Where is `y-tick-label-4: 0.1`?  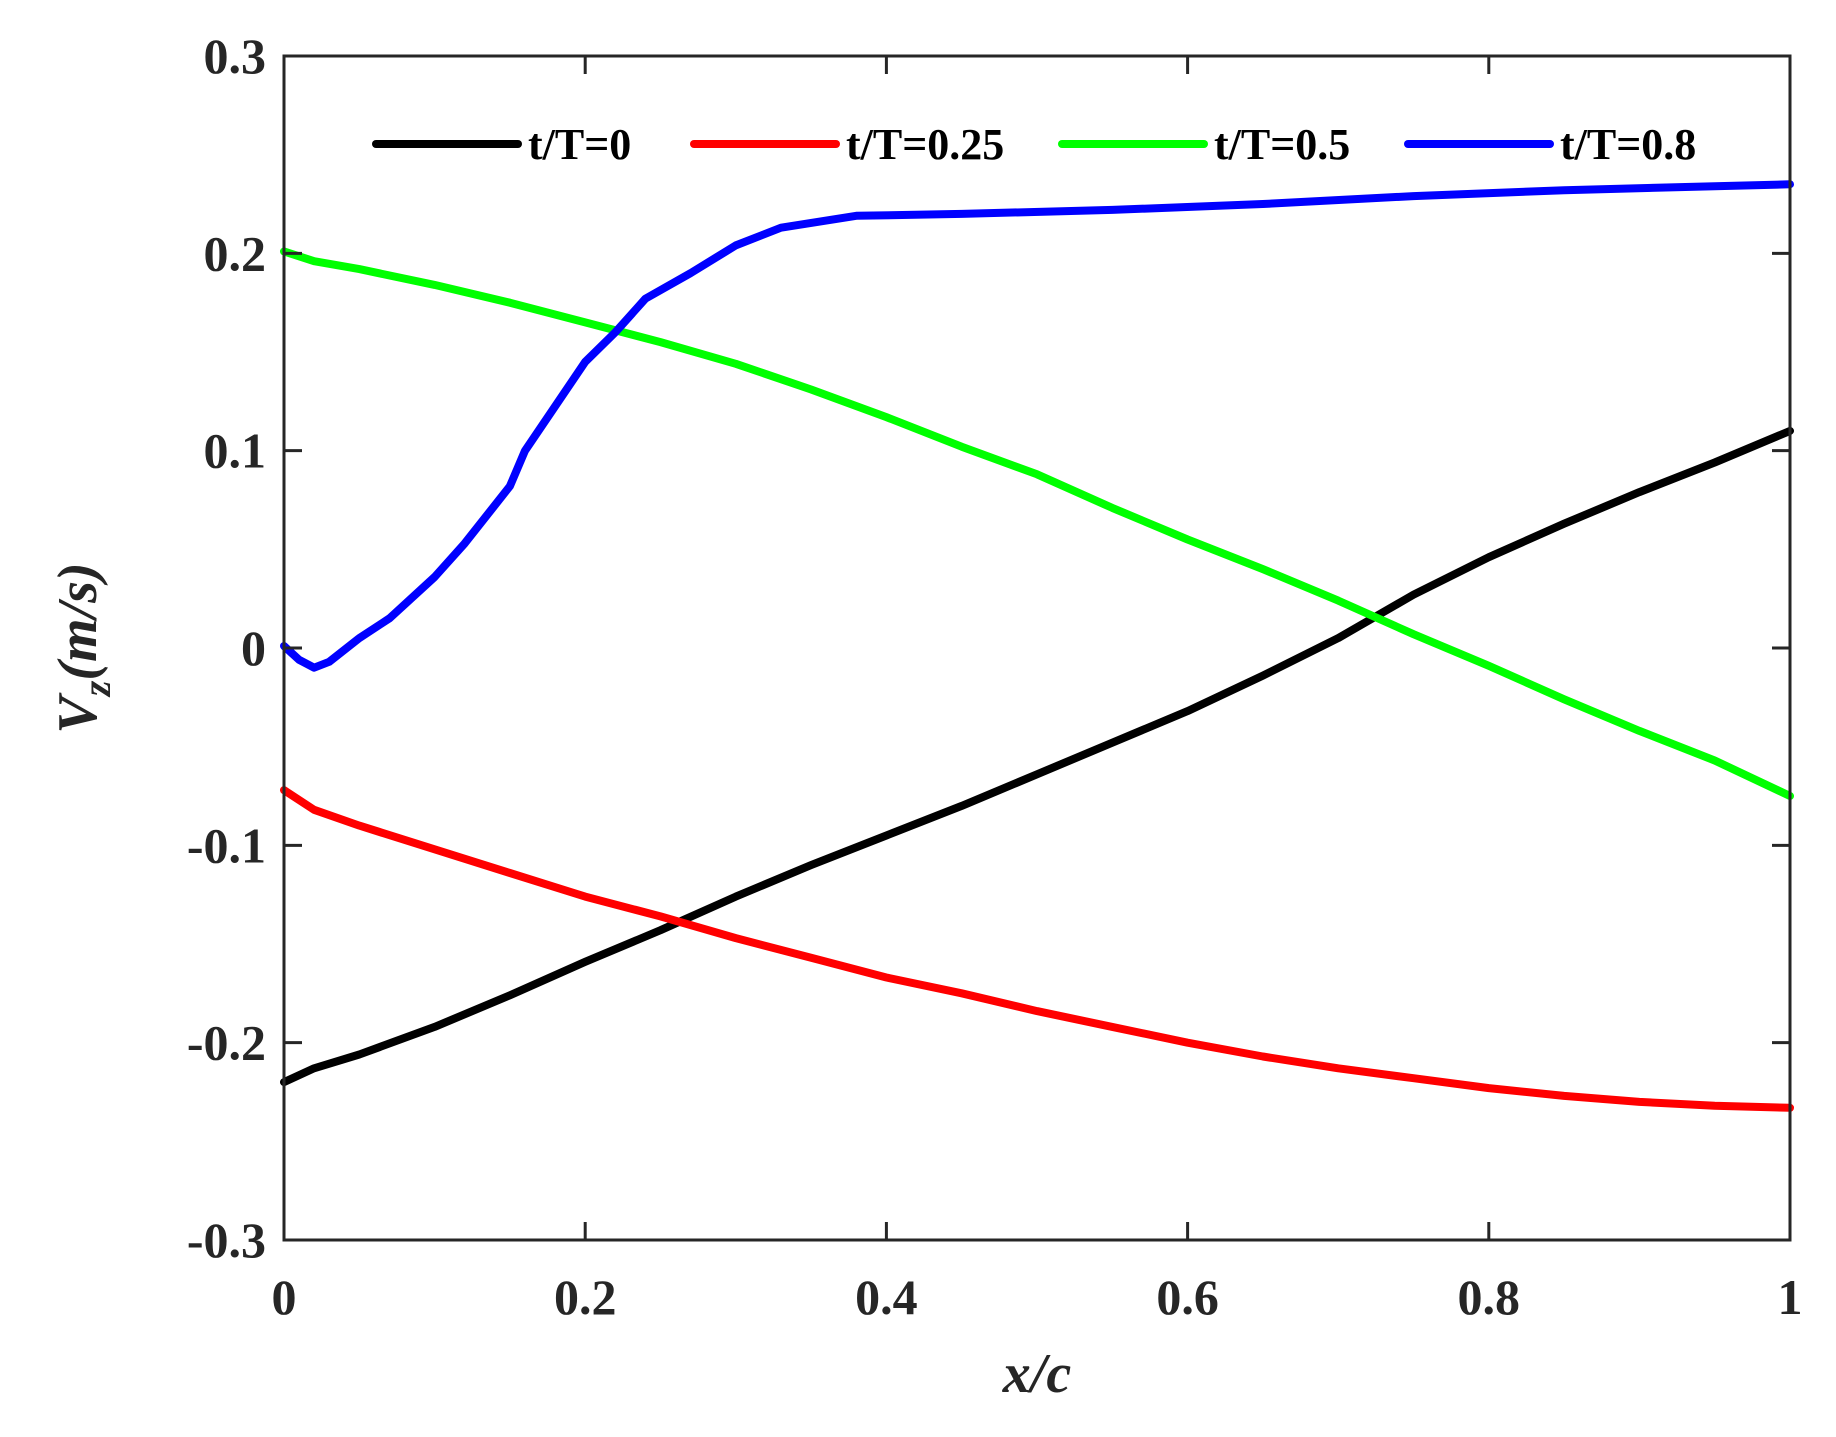 y-tick-label-4: 0.1 is located at coordinates (235, 451).